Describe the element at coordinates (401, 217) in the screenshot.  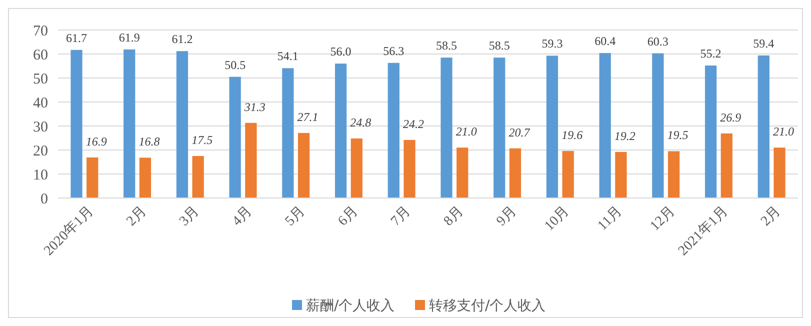
I see `x-tick-label: 7月` at that location.